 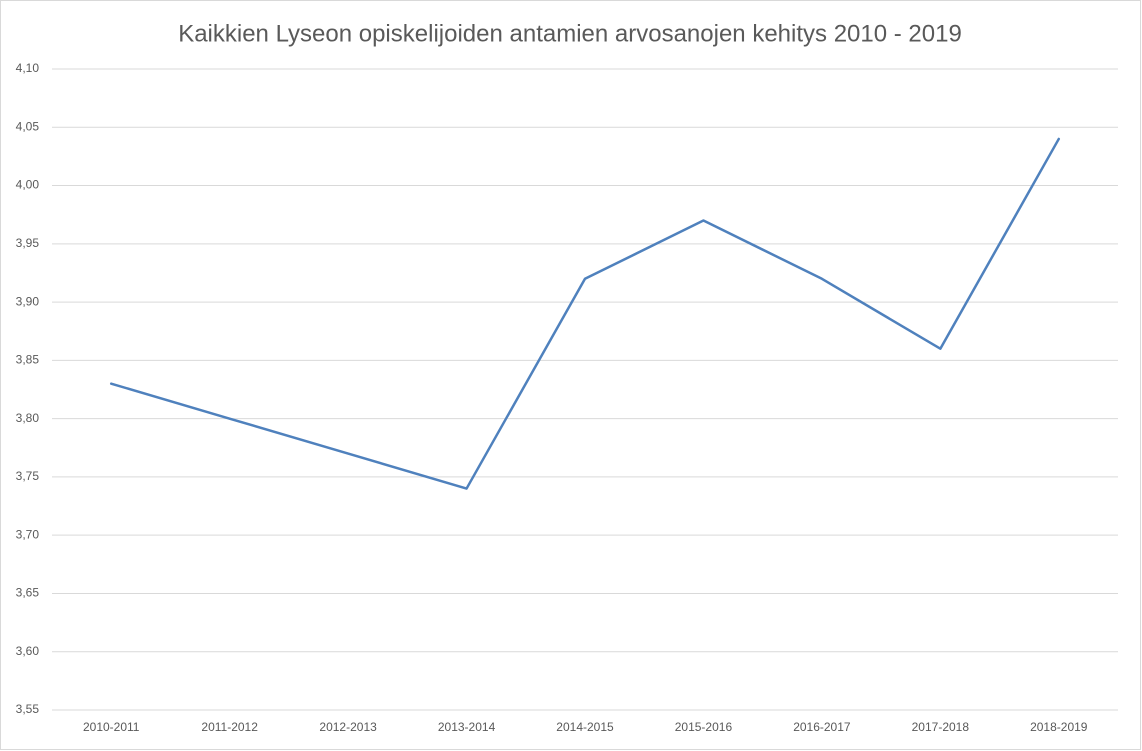 I want to click on y-tick-label: 3,60, so click(x=28, y=651).